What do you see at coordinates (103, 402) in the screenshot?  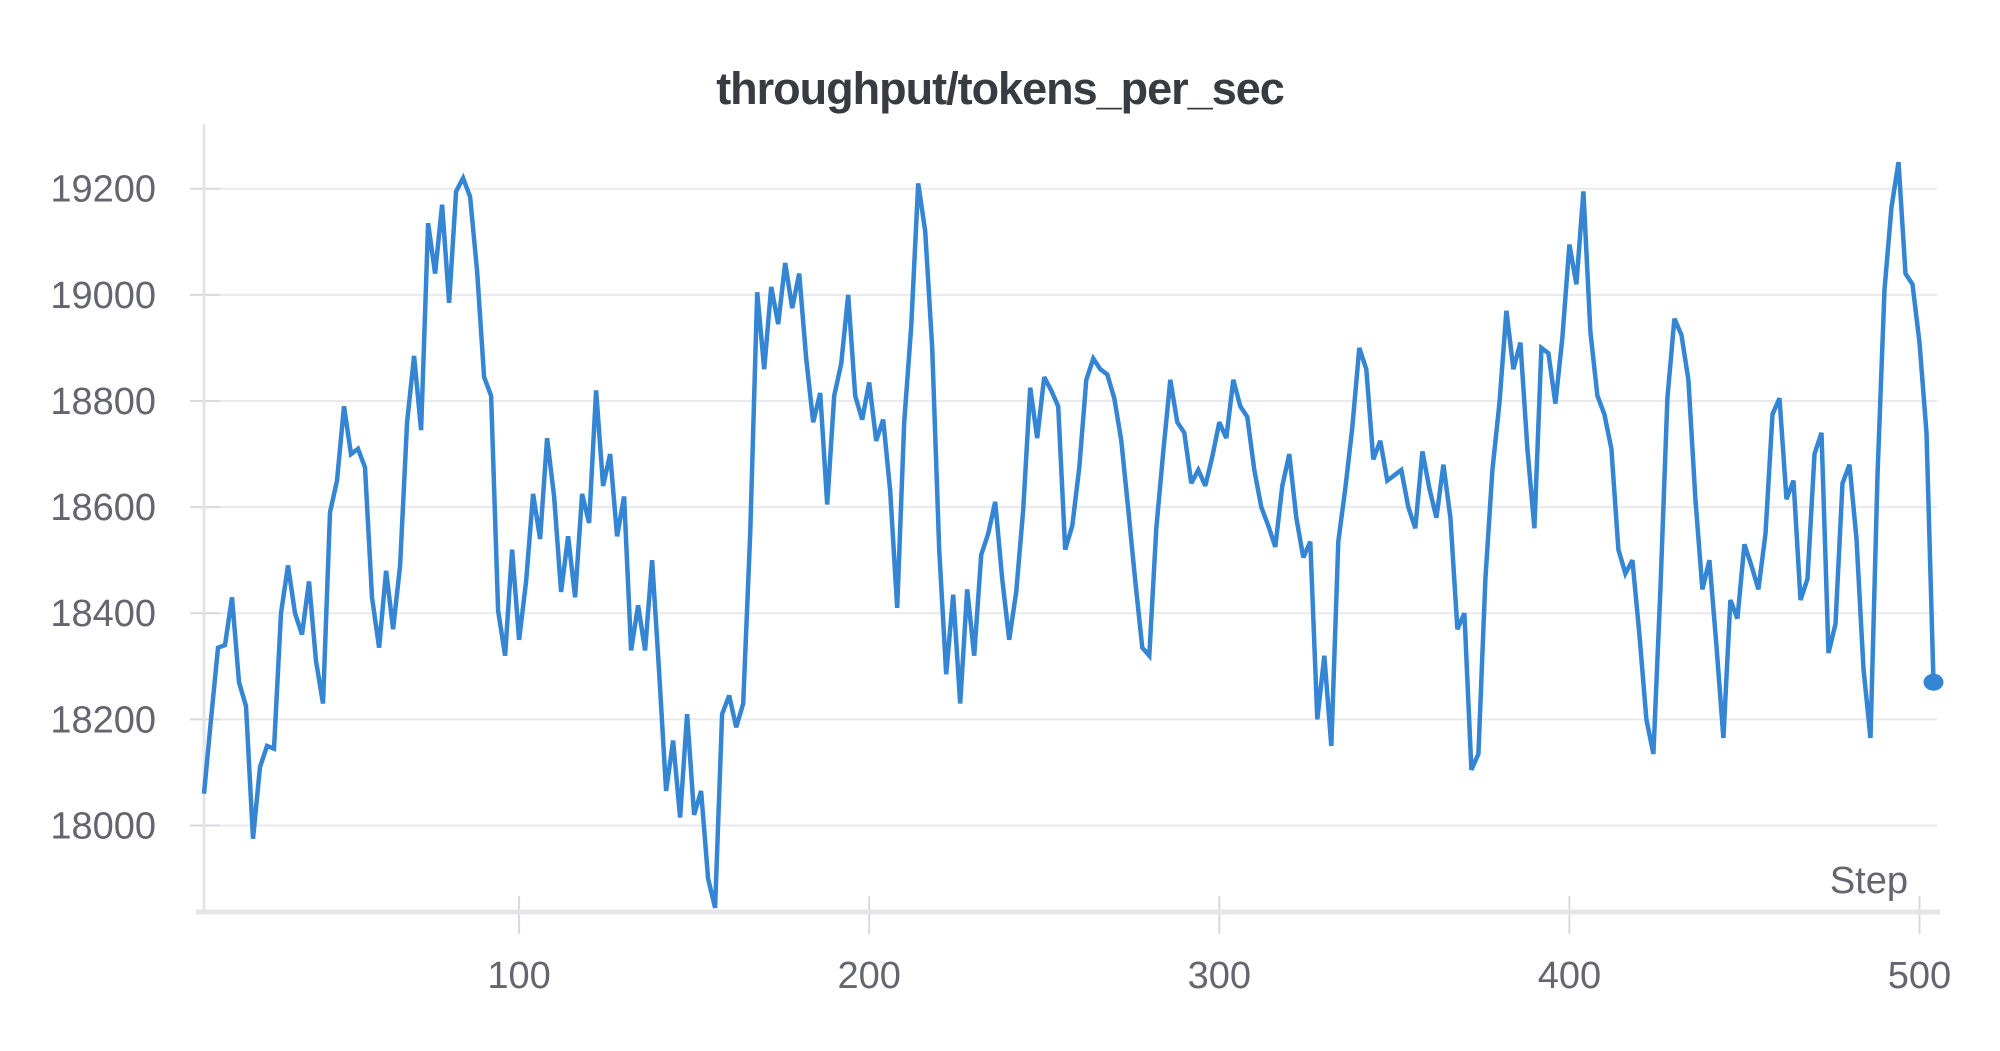 I see `y-tick-label: 18800` at bounding box center [103, 402].